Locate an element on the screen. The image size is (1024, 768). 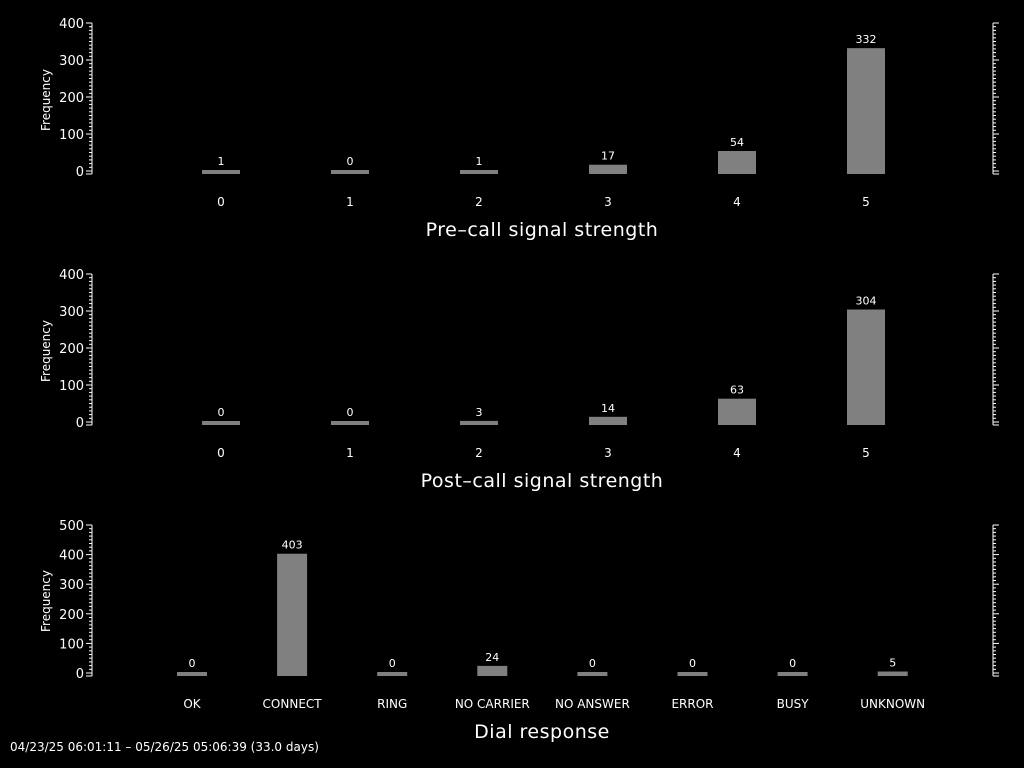
x-axis-title: Pre–call signal strength is located at coordinates (542, 230).